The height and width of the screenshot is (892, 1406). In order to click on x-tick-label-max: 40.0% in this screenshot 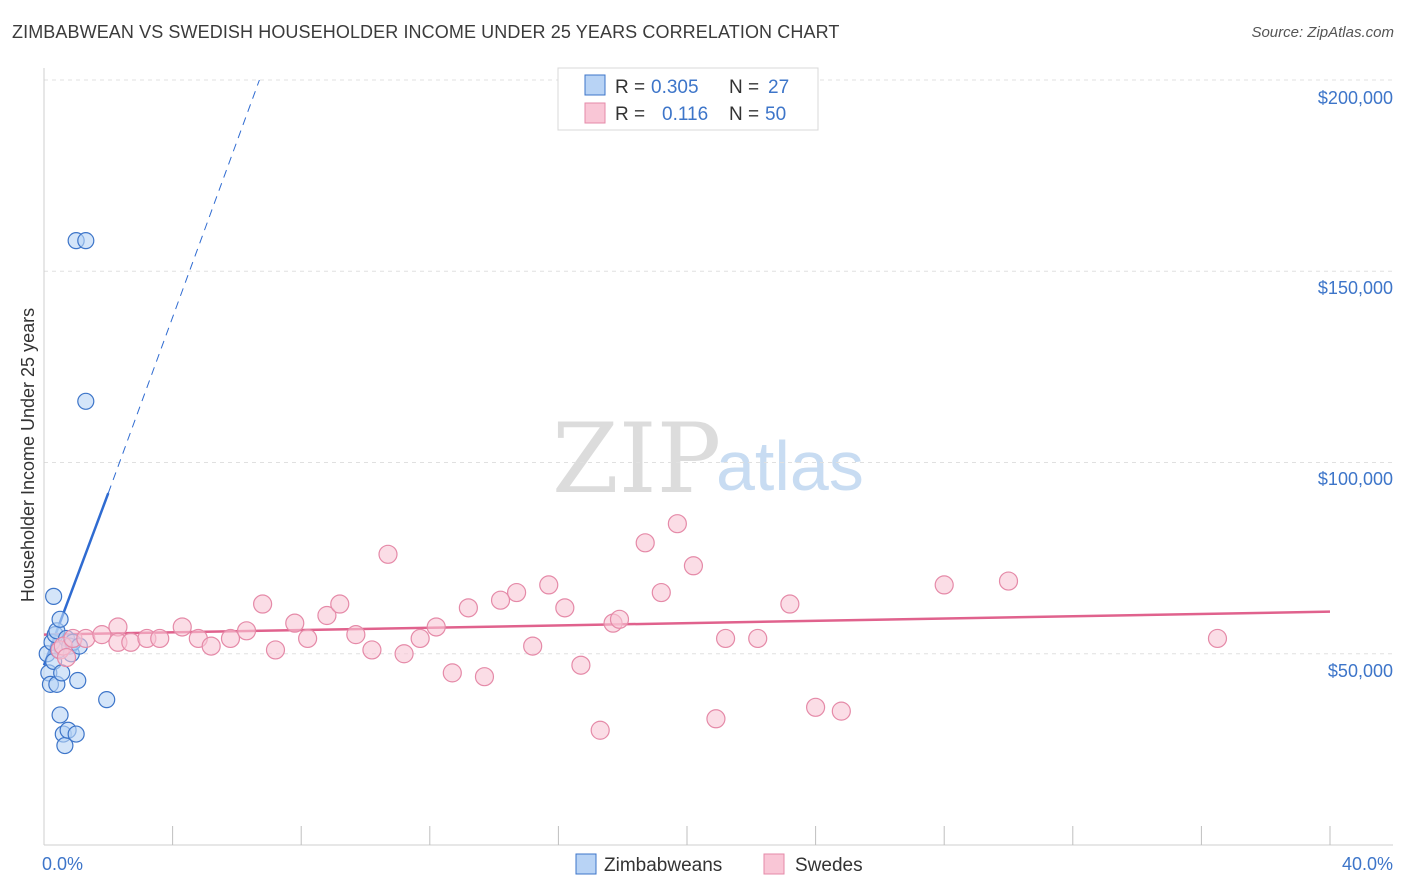, I will do `click(1367, 864)`.